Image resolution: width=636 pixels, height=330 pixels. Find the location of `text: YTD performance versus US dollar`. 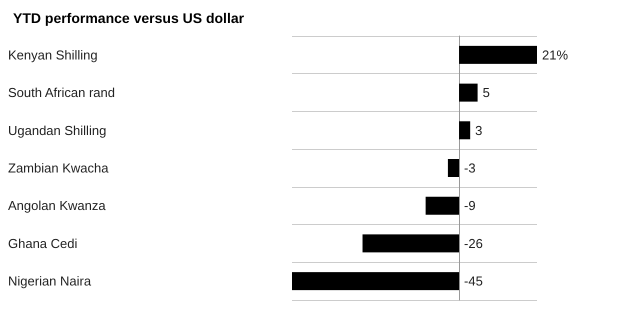

text: YTD performance versus US dollar is located at coordinates (129, 18).